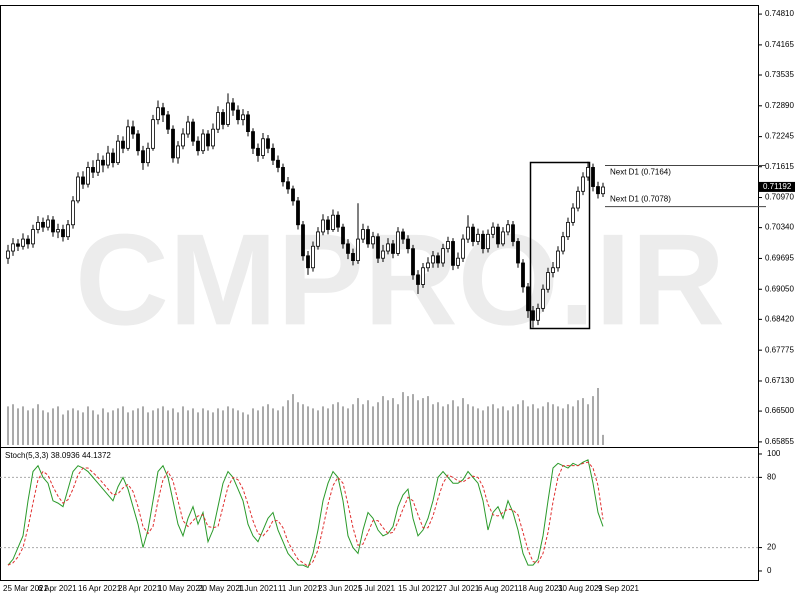  What do you see at coordinates (779, 44) in the screenshot?
I see `y-tick-label: 0.74165` at bounding box center [779, 44].